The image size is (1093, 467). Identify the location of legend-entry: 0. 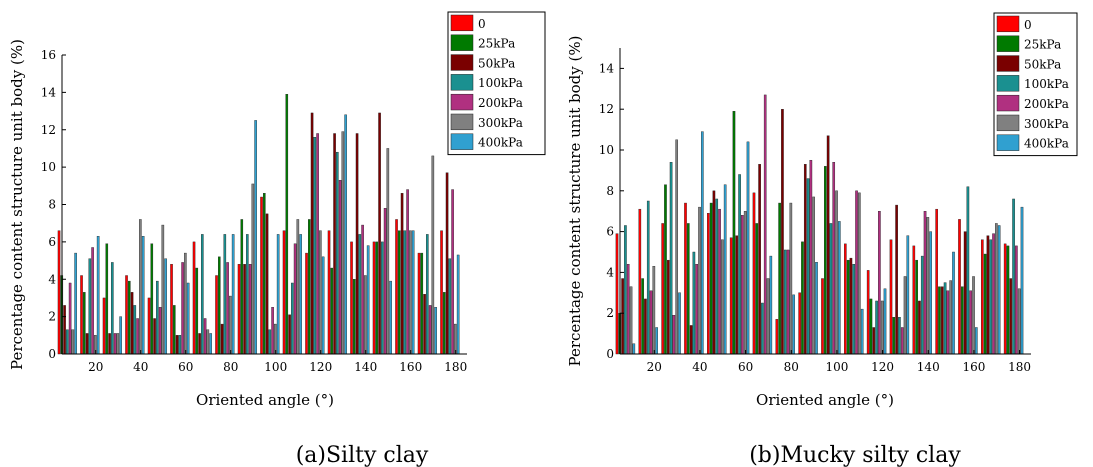
(1028, 25).